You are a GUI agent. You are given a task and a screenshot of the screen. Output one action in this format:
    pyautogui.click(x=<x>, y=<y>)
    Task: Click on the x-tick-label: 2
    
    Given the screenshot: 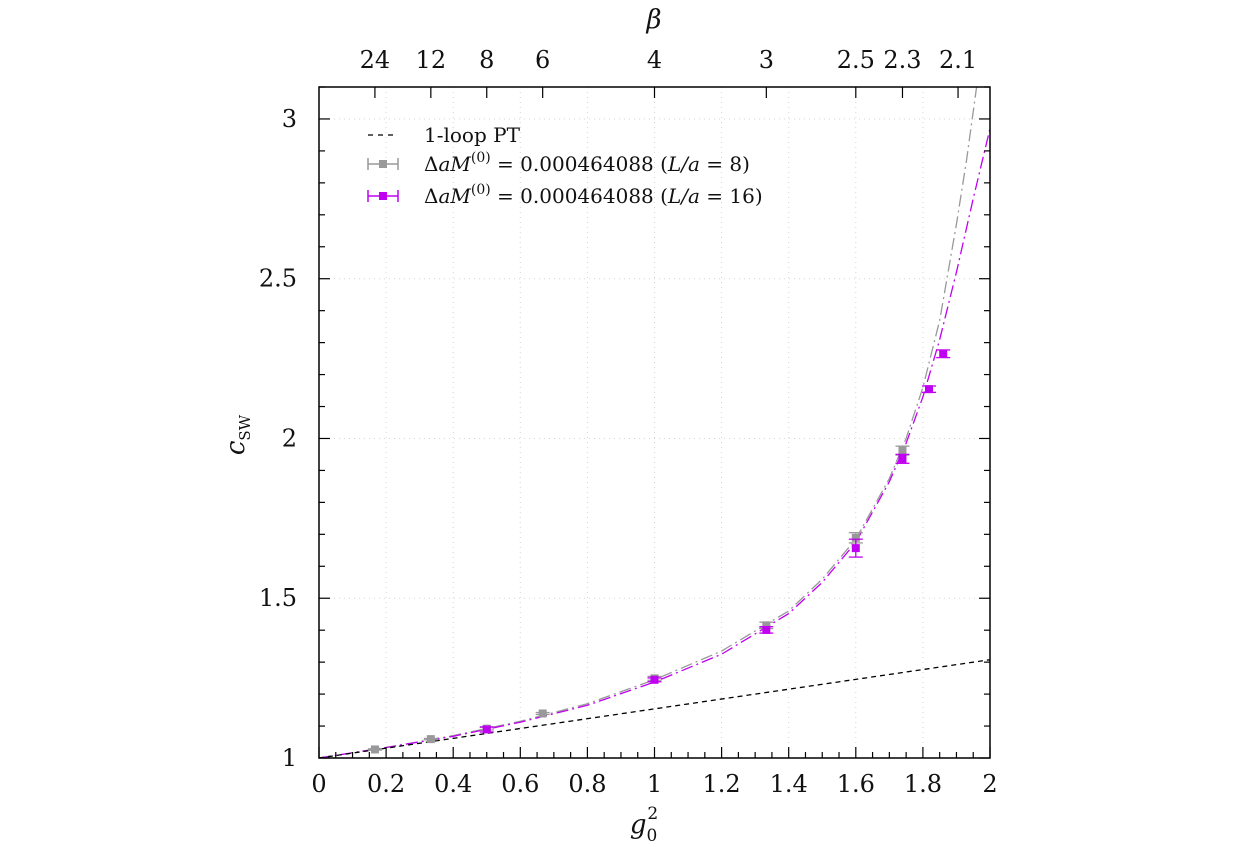 What is the action you would take?
    pyautogui.click(x=989, y=784)
    